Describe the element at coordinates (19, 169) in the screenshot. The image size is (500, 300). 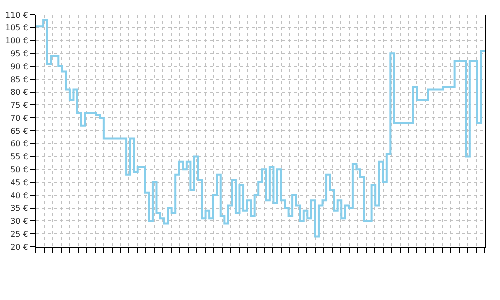
I see `y-tick-label: 50 €` at that location.